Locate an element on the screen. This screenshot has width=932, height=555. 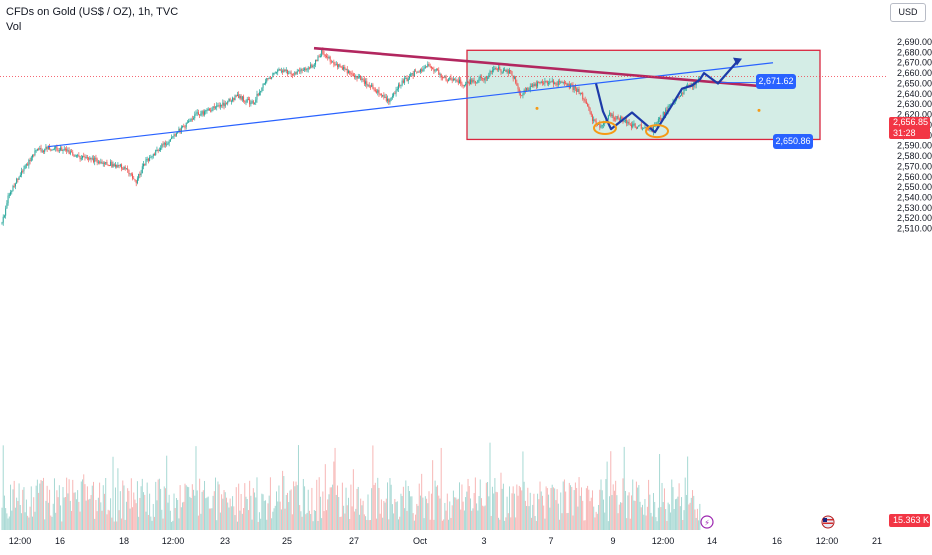
target-price-callout: 2,671.62 is located at coordinates (776, 81).